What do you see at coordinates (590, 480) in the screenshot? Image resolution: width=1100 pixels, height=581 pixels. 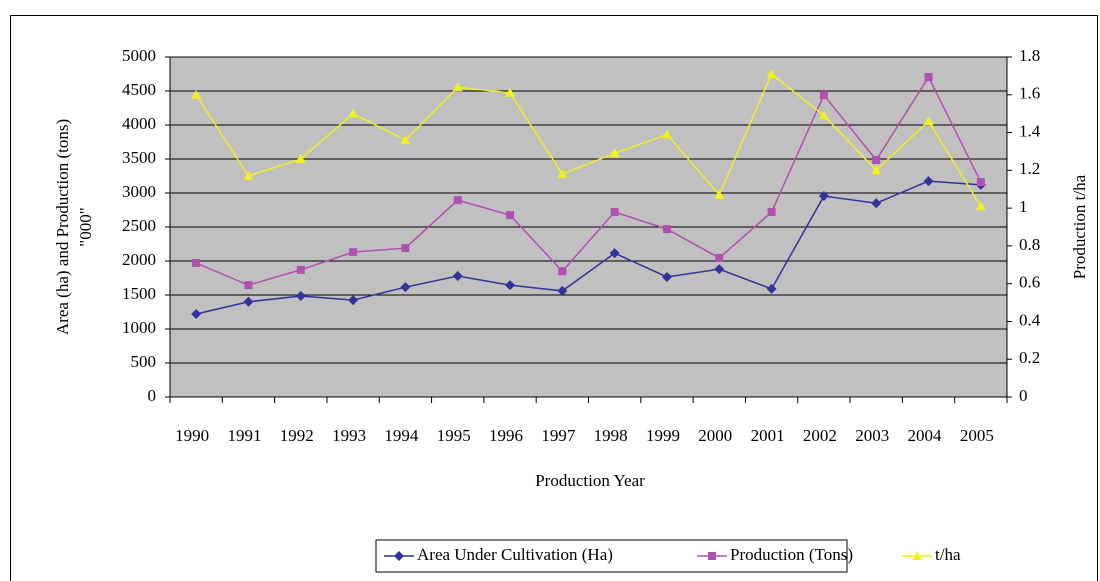 I see `x-axis-label: Production Year` at bounding box center [590, 480].